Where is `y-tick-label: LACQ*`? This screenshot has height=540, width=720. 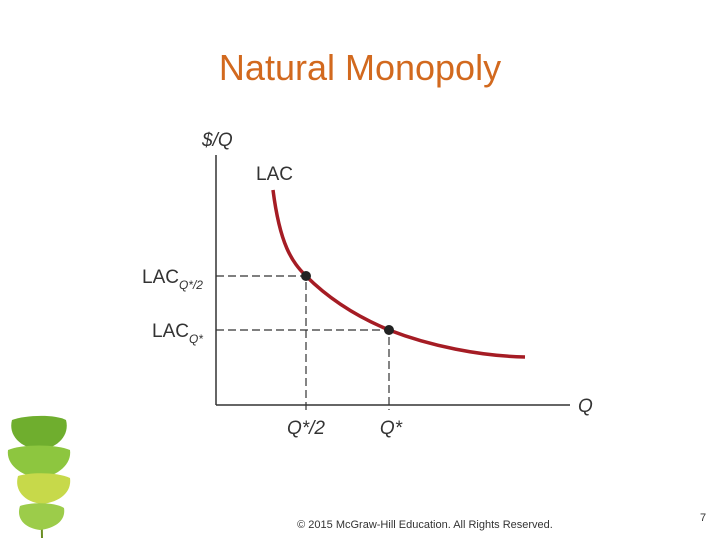
y-tick-label: LACQ* is located at coordinates (177, 333).